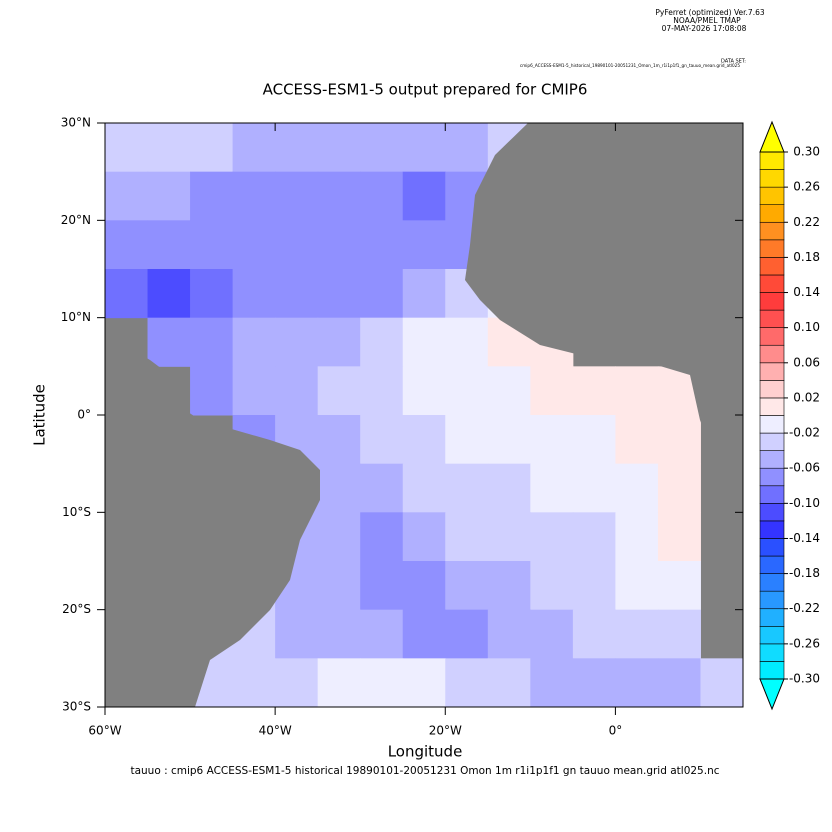 The height and width of the screenshot is (832, 832). Describe the element at coordinates (425, 90) in the screenshot. I see `chart-title: ACCESS-ESM1-5 output prepared for CMIP6` at that location.